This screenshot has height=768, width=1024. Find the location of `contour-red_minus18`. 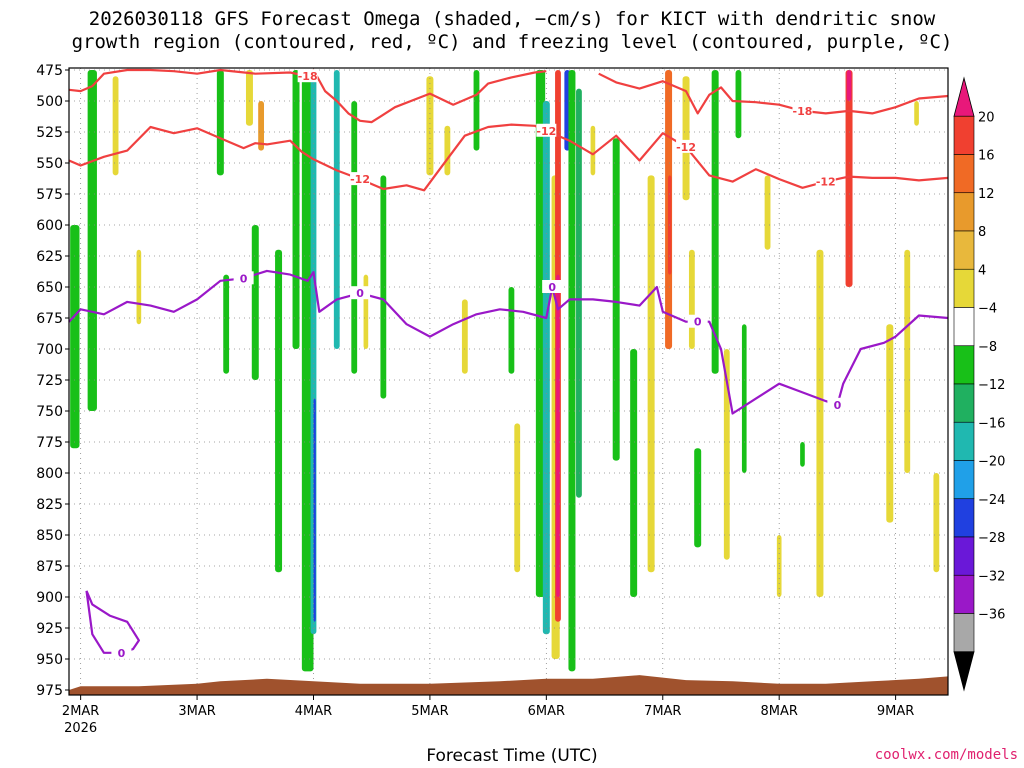

contour-red_minus18 is located at coordinates (307, 96).